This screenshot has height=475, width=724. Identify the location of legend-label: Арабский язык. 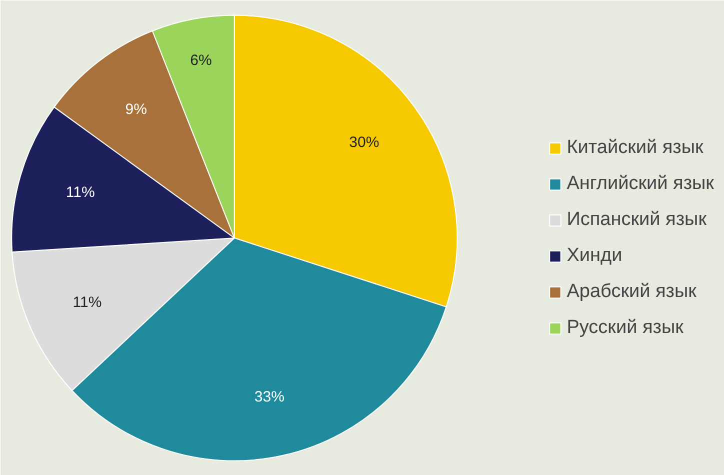
(631, 291).